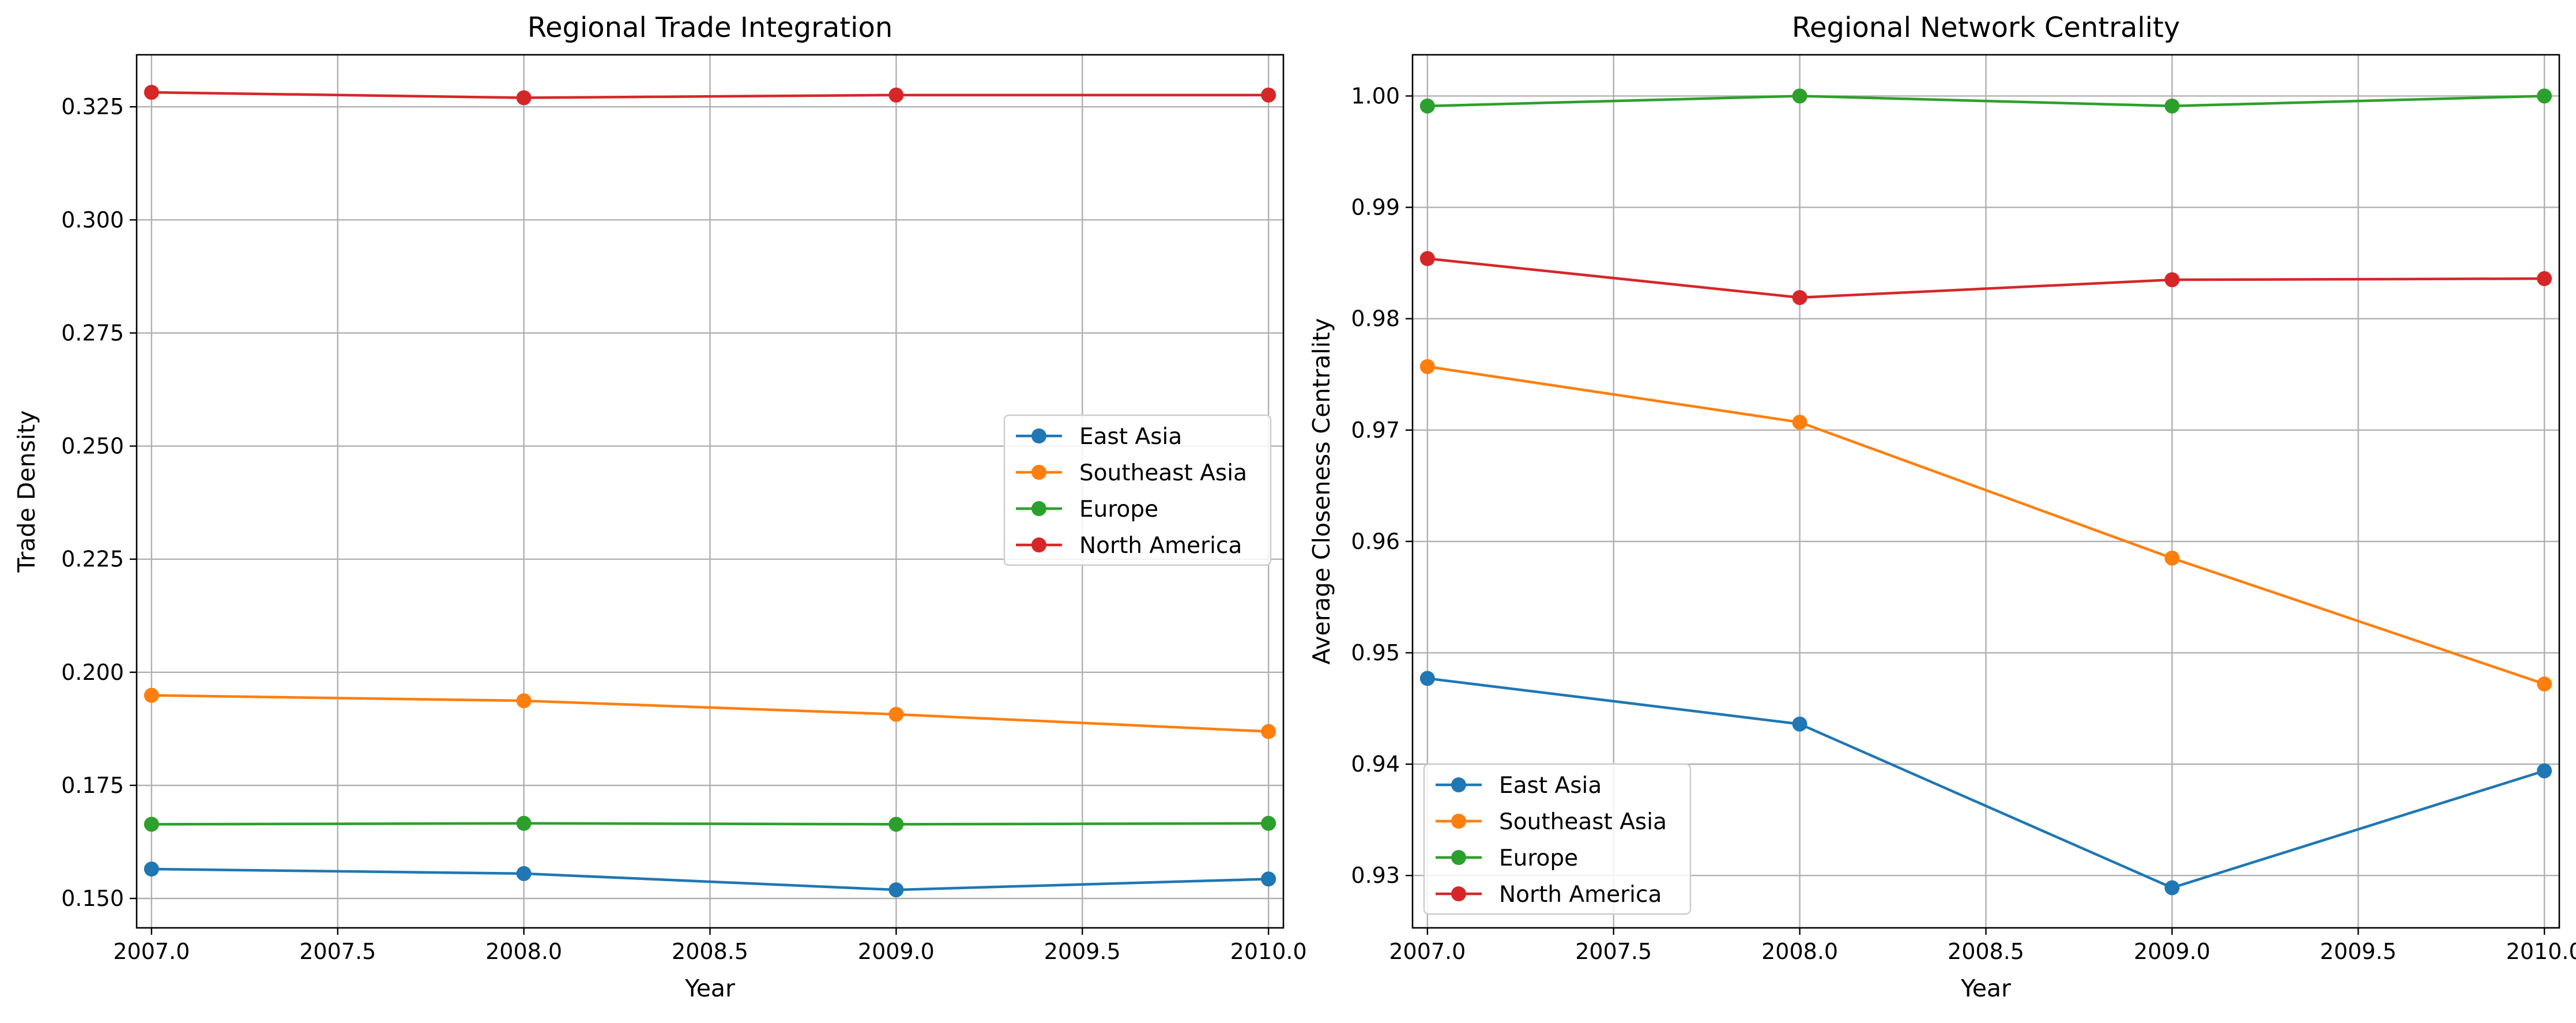 The width and height of the screenshot is (2576, 1023). I want to click on y-tick-label: 0.98, so click(1375, 319).